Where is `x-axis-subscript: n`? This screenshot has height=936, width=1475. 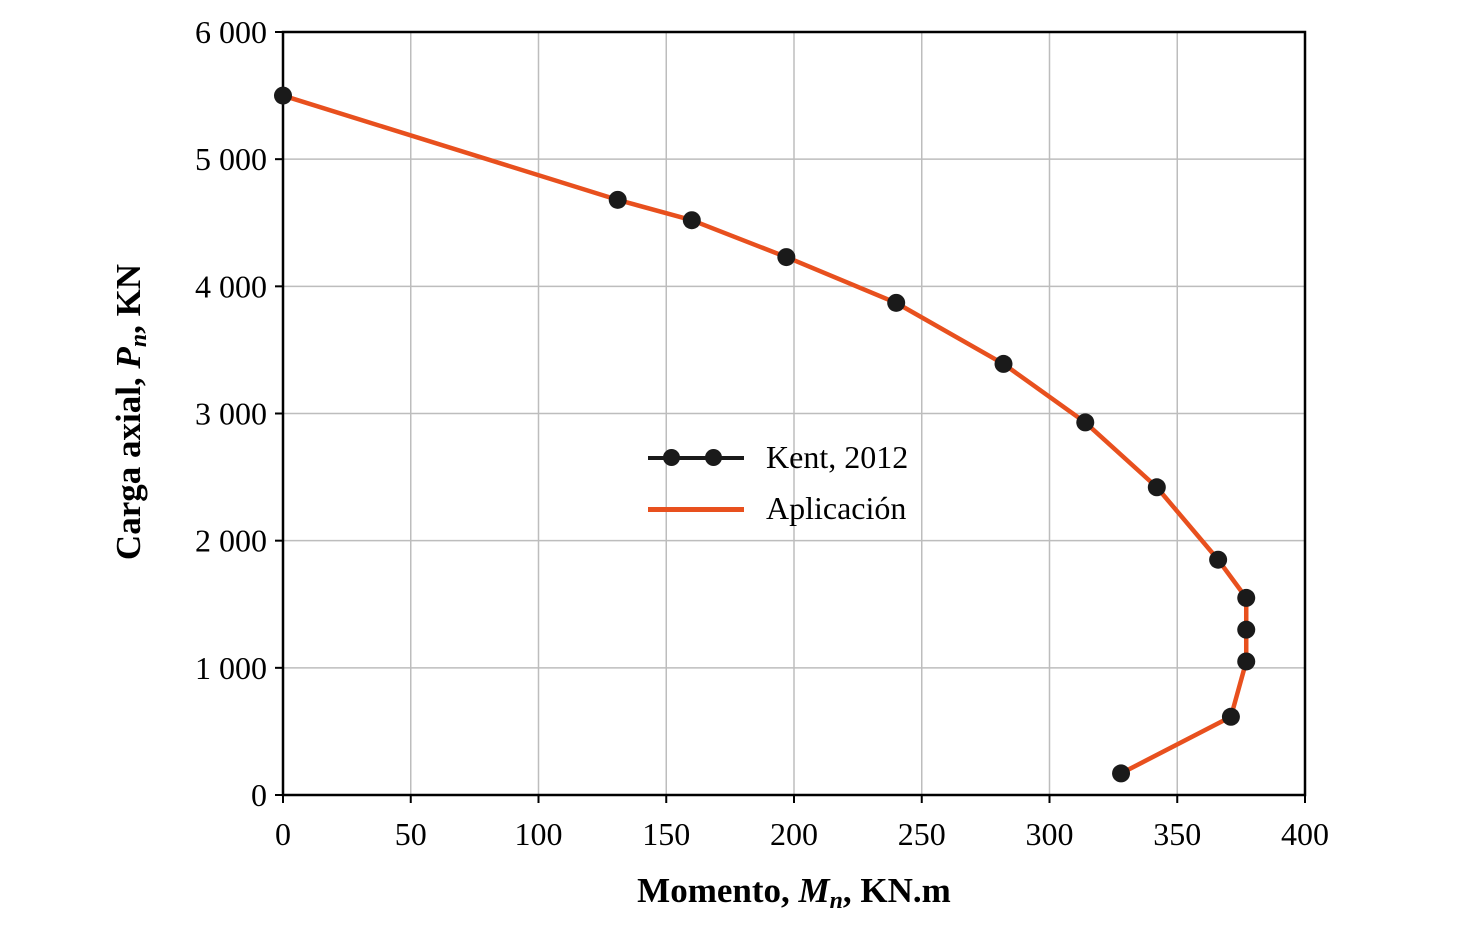 x-axis-subscript: n is located at coordinates (836, 900).